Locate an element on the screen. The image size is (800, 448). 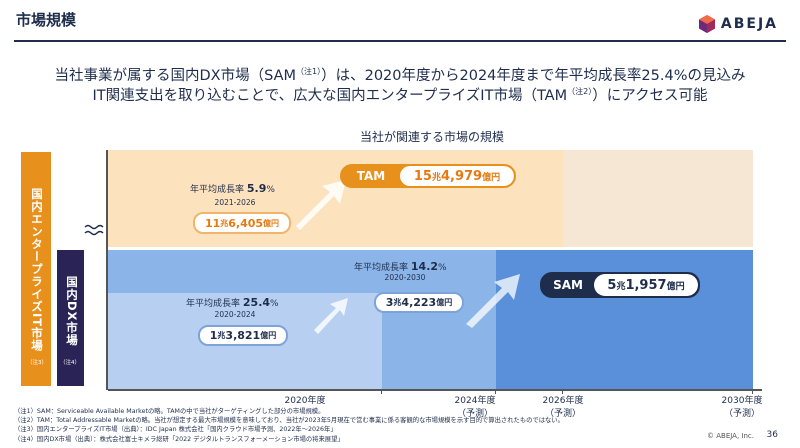
tam-2026-tag: TAM 15 兆 4,979 億円 is located at coordinates (428, 176).